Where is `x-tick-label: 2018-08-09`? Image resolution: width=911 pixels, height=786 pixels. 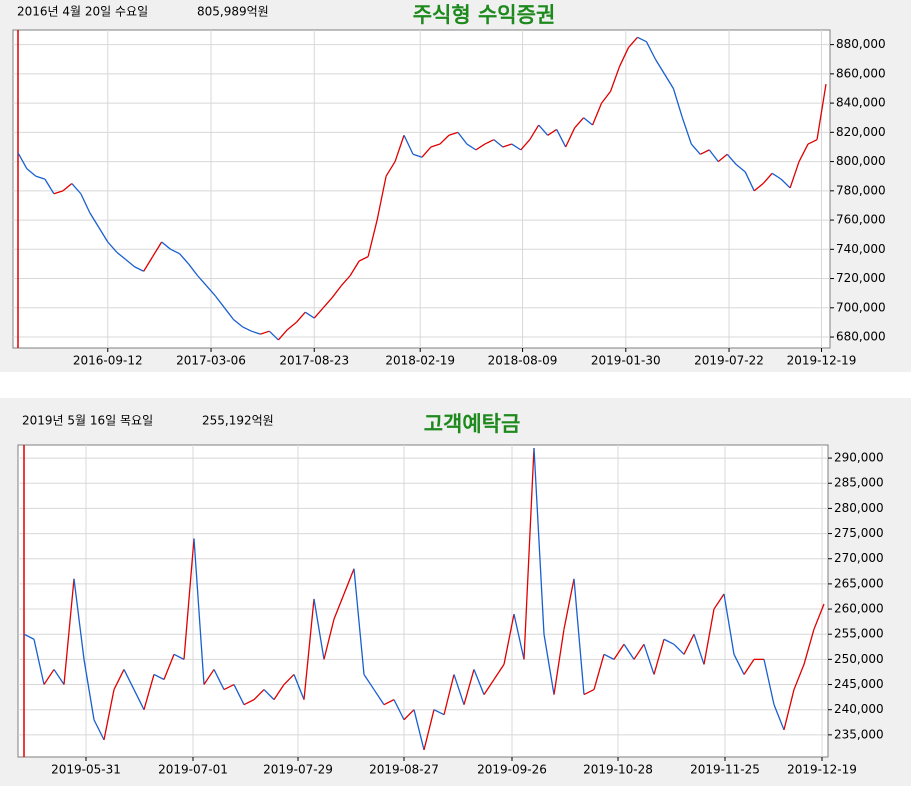
x-tick-label: 2018-08-09 is located at coordinates (523, 361).